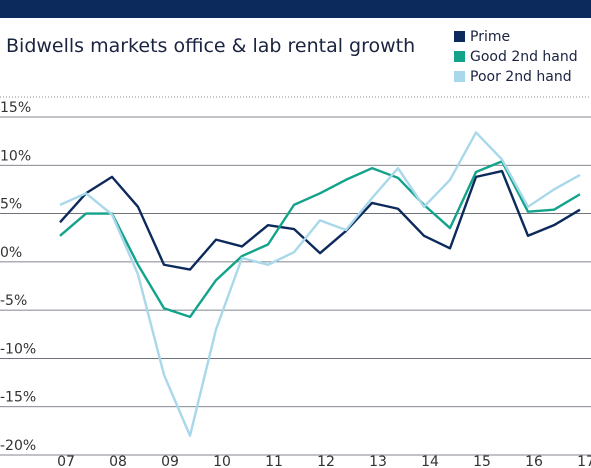 The height and width of the screenshot is (468, 591). What do you see at coordinates (274, 461) in the screenshot?
I see `x-tick-label: 11` at bounding box center [274, 461].